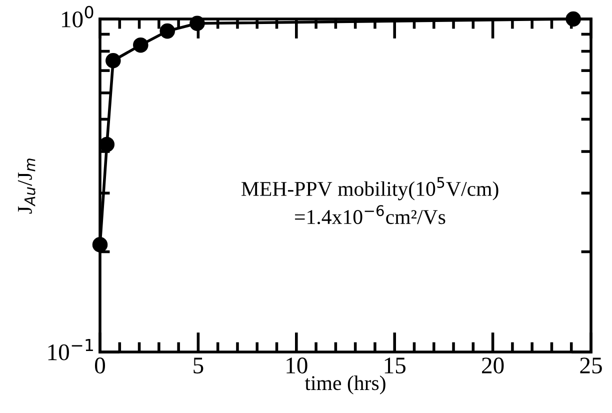 This screenshot has width=612, height=413. Describe the element at coordinates (369, 188) in the screenshot. I see `annotation: MEH-PPV mobility(10$^{5}$V/cm)` at that location.